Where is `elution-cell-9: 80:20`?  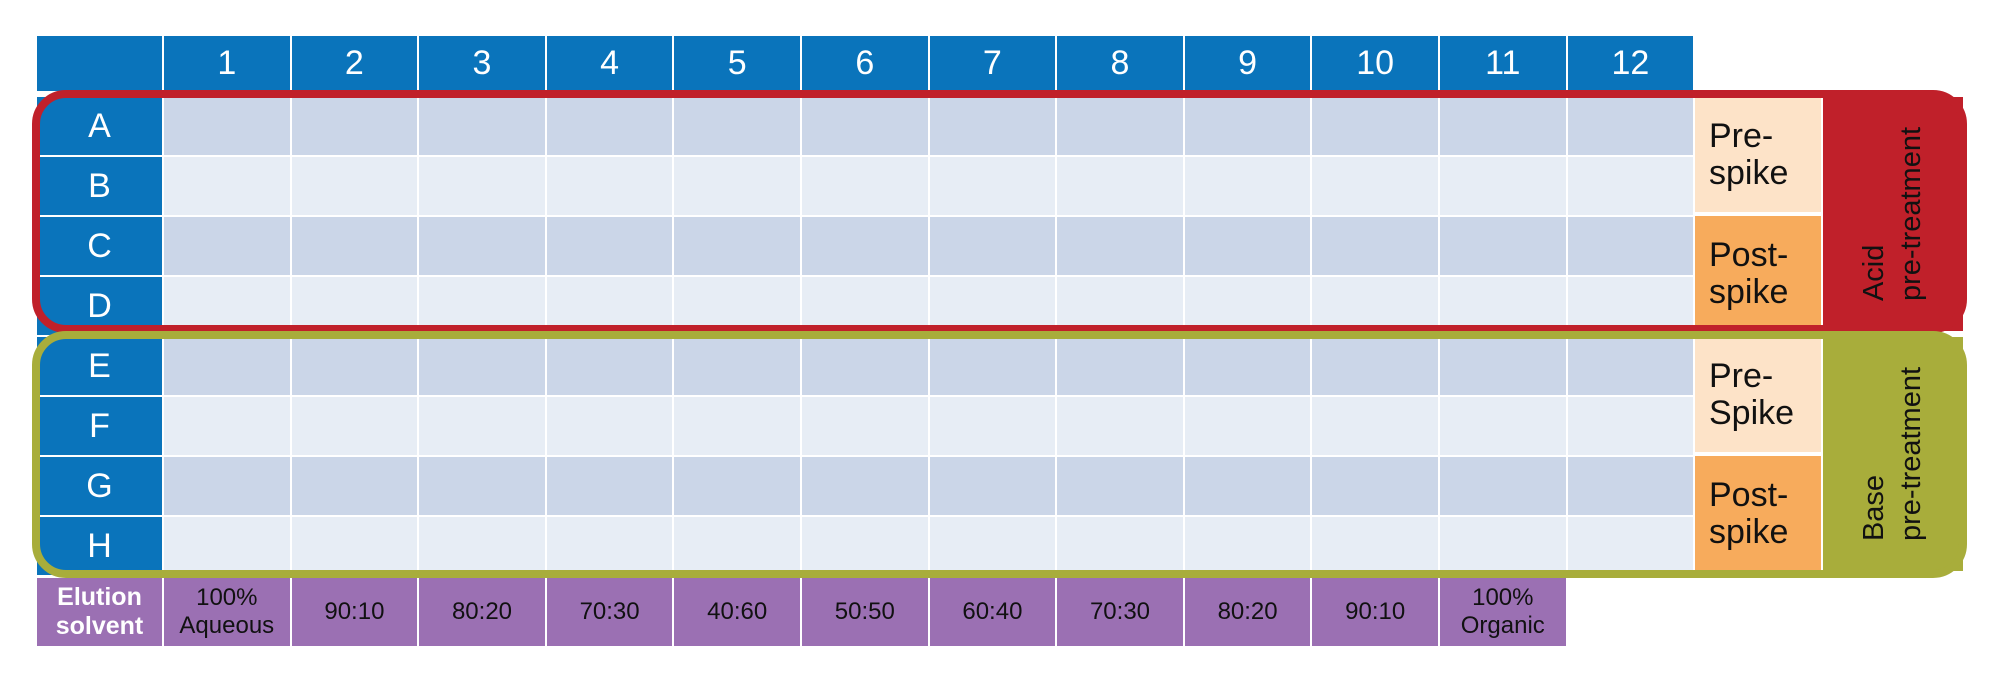
elution-cell-9: 80:20 is located at coordinates (1247, 612).